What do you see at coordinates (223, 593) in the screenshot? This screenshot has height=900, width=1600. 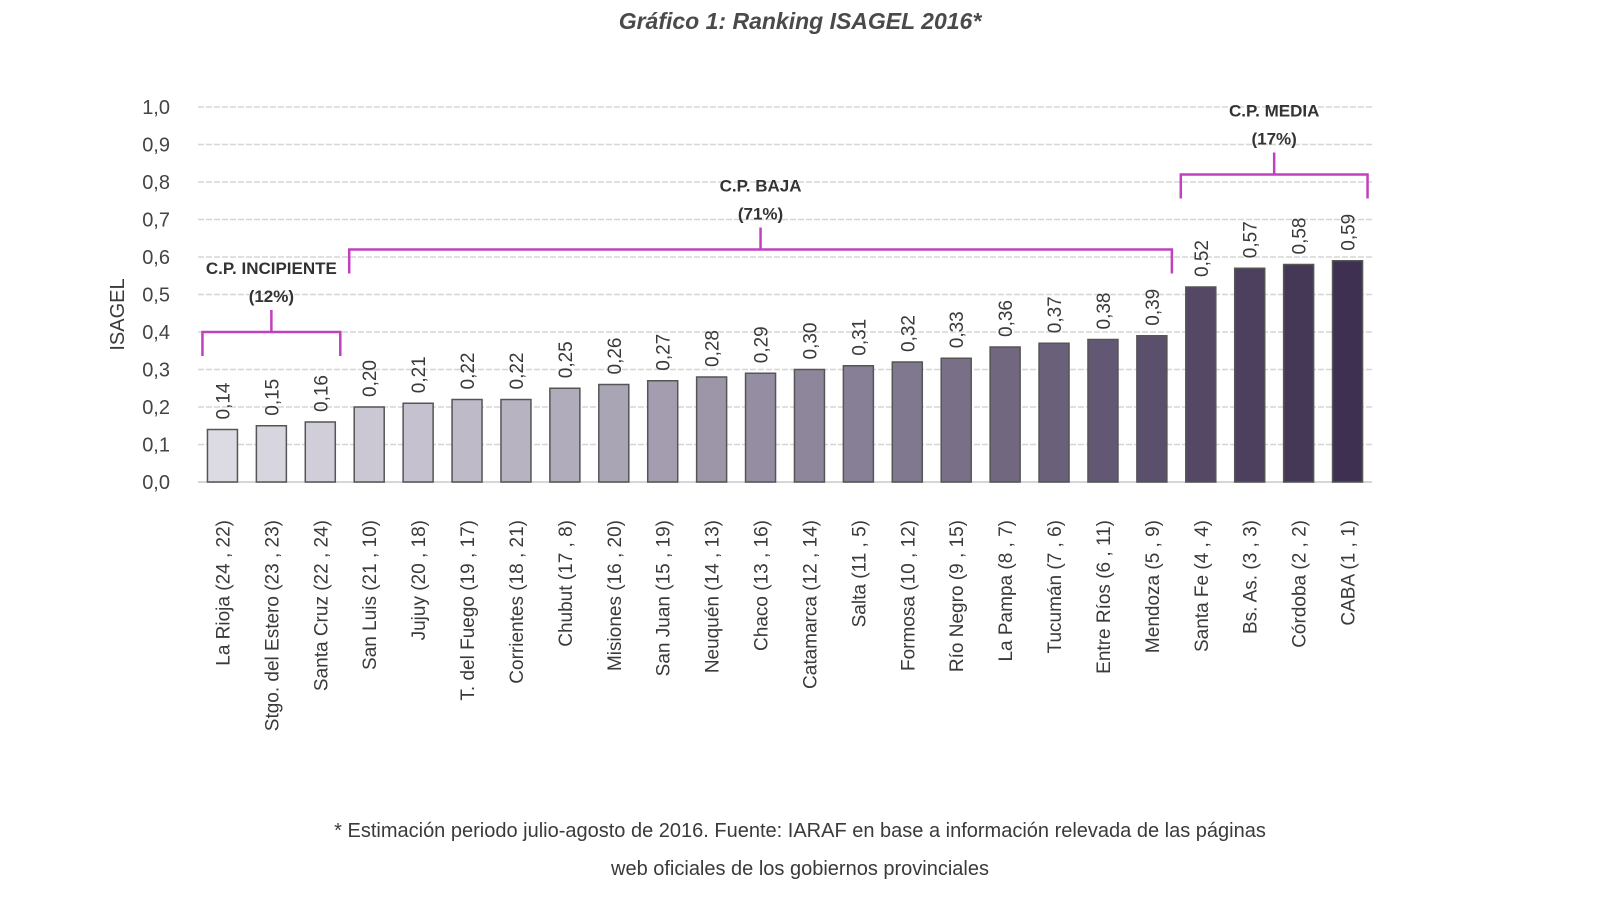 I see `category-label: La Rioja (24 , 22)` at bounding box center [223, 593].